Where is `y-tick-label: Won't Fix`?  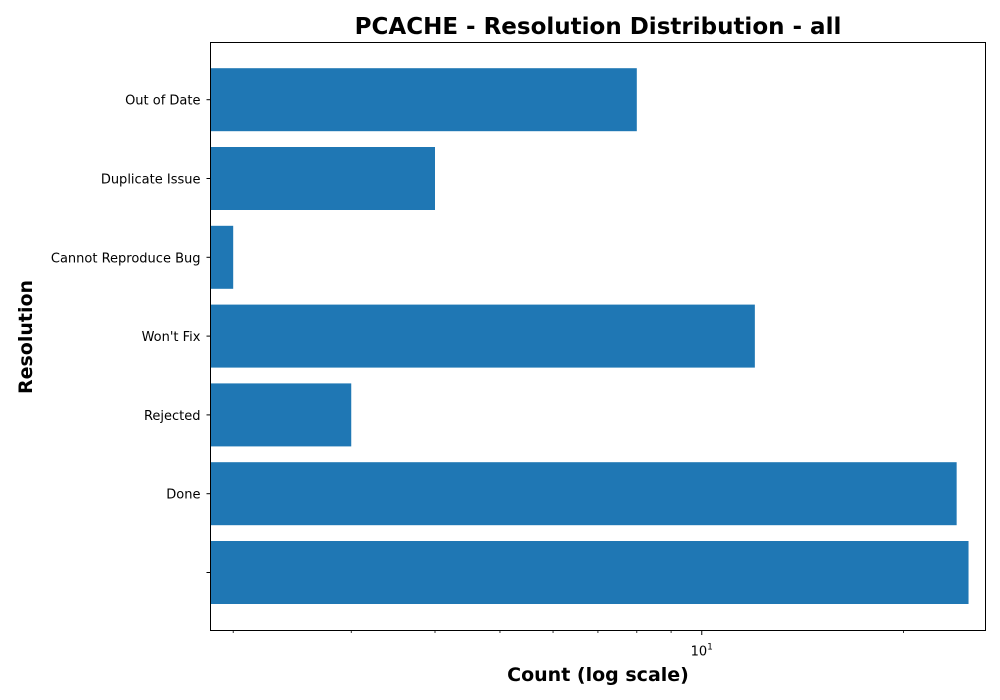
y-tick-label: Won't Fix is located at coordinates (171, 337).